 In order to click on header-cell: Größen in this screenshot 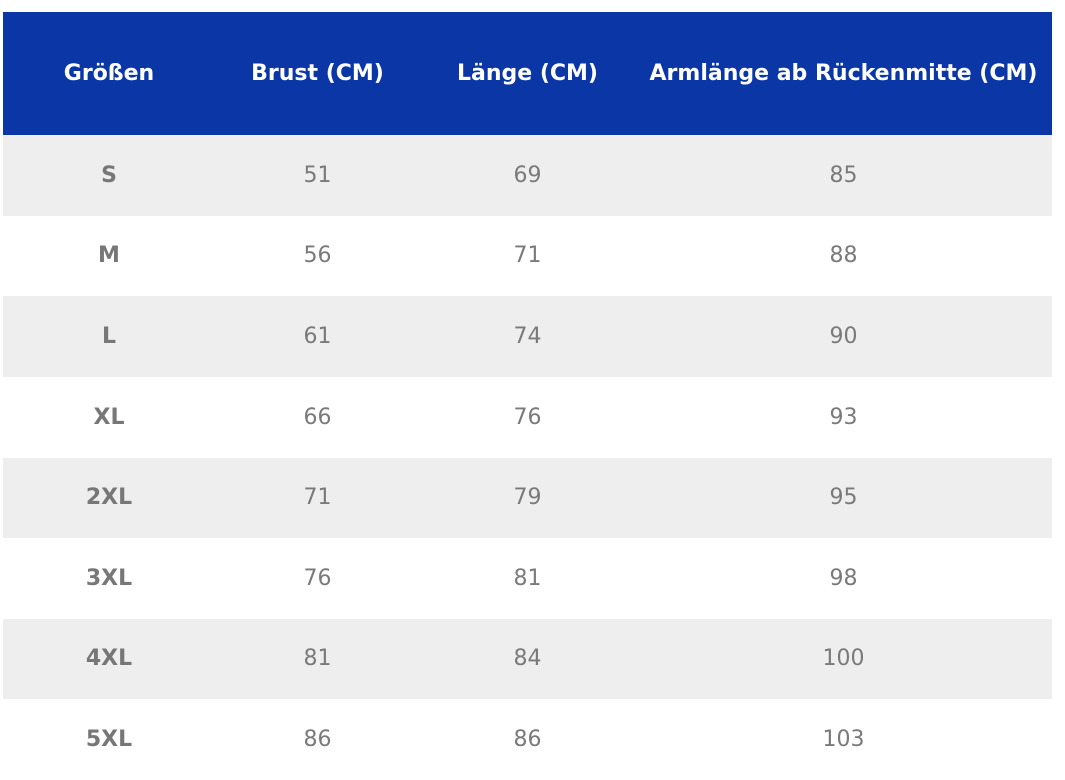, I will do `click(109, 73)`.